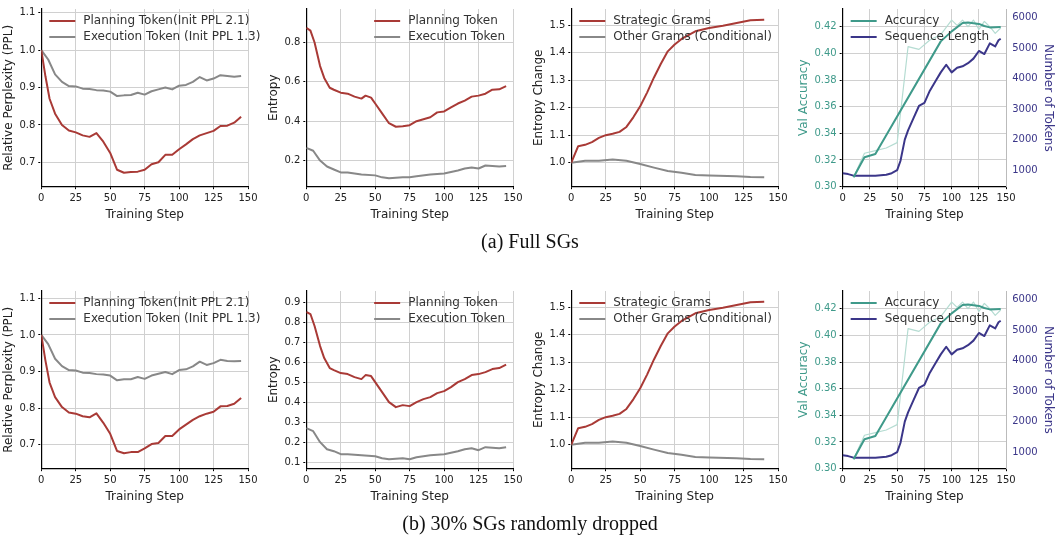 The height and width of the screenshot is (558, 1060). I want to click on legend-label: Accuracy, so click(912, 20).